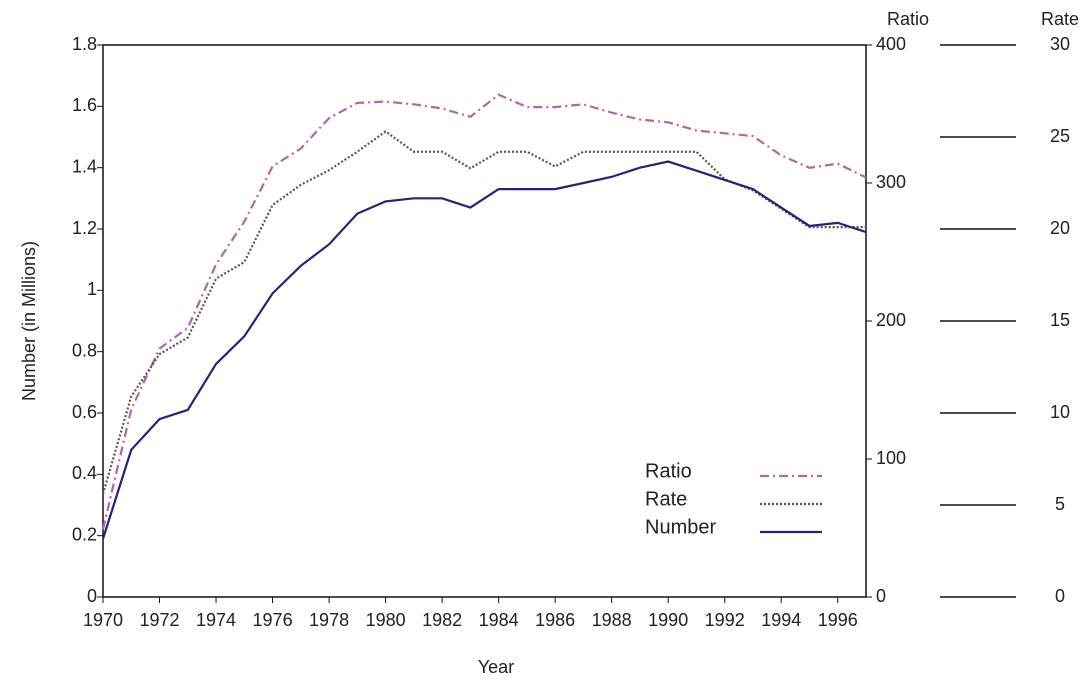 Image resolution: width=1086 pixels, height=688 pixels. Describe the element at coordinates (1060, 320) in the screenshot. I see `y3-tick-label: 15` at that location.